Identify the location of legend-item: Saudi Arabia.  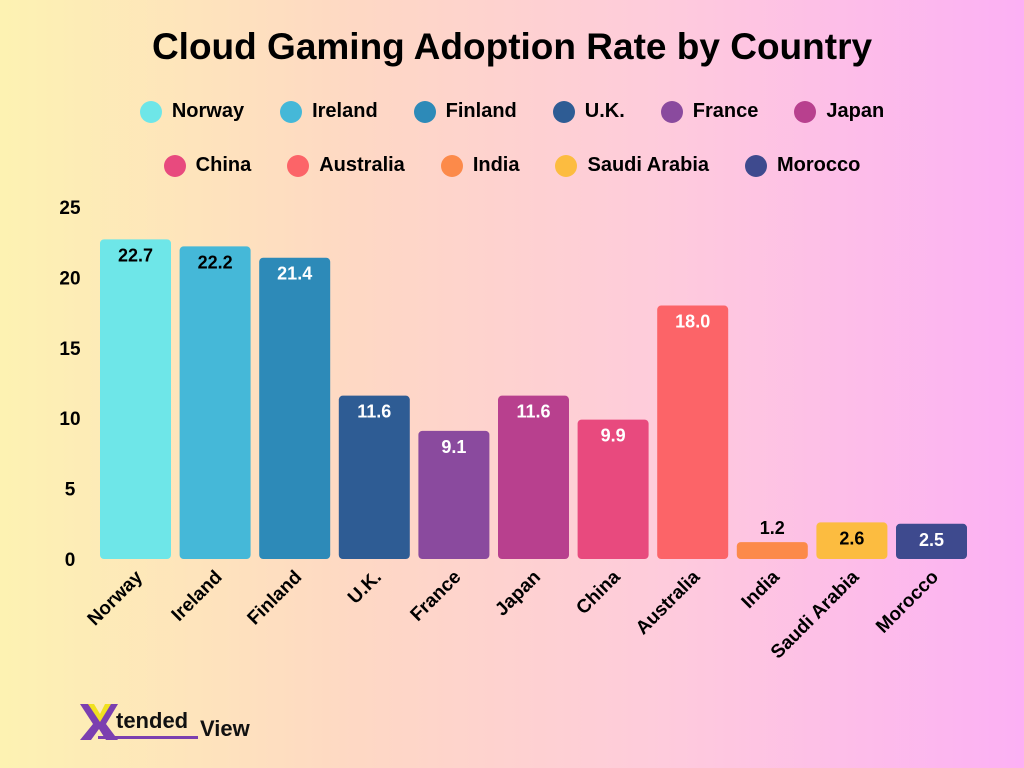
(632, 165).